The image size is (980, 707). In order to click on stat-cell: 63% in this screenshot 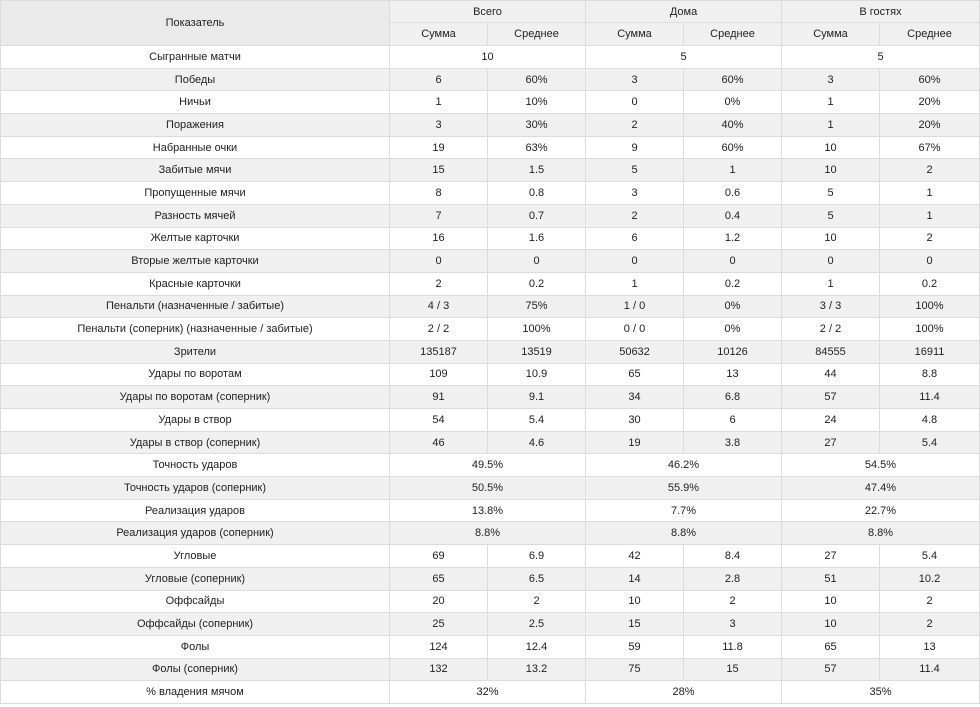, I will do `click(536, 147)`.